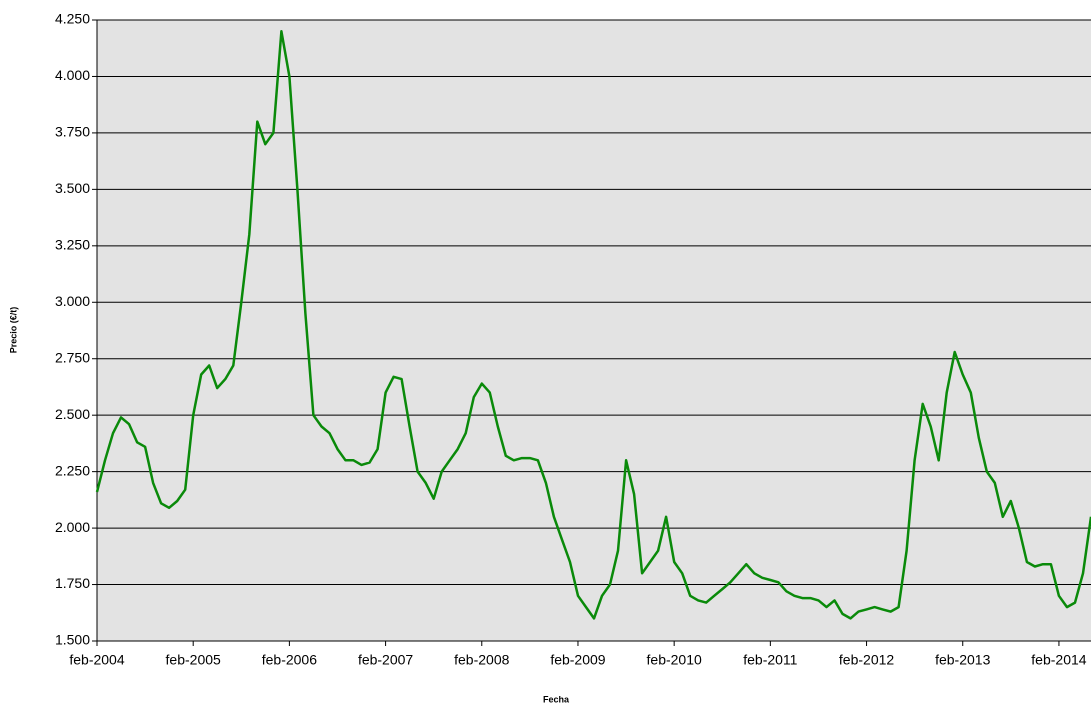 Image resolution: width=1091 pixels, height=706 pixels. What do you see at coordinates (72, 301) in the screenshot?
I see `y-tick-label: 3.000` at bounding box center [72, 301].